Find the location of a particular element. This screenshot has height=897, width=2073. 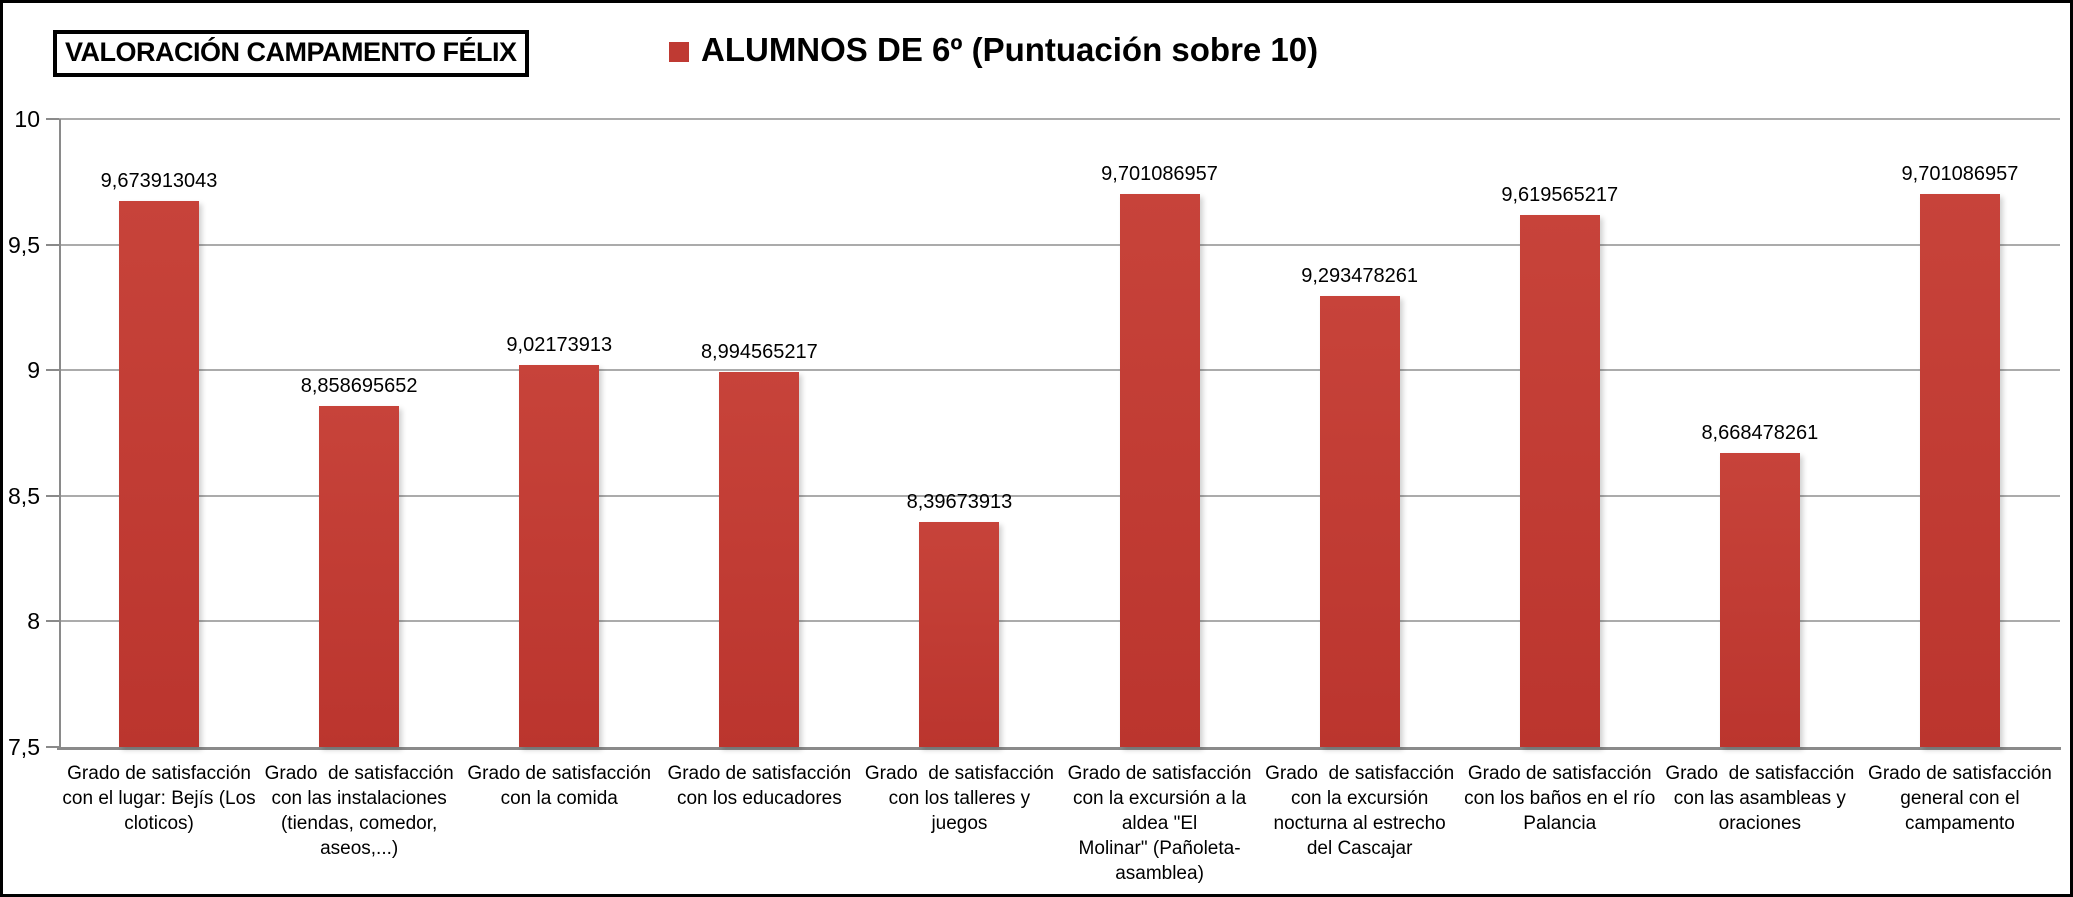

legend-marker-icon is located at coordinates (679, 52).